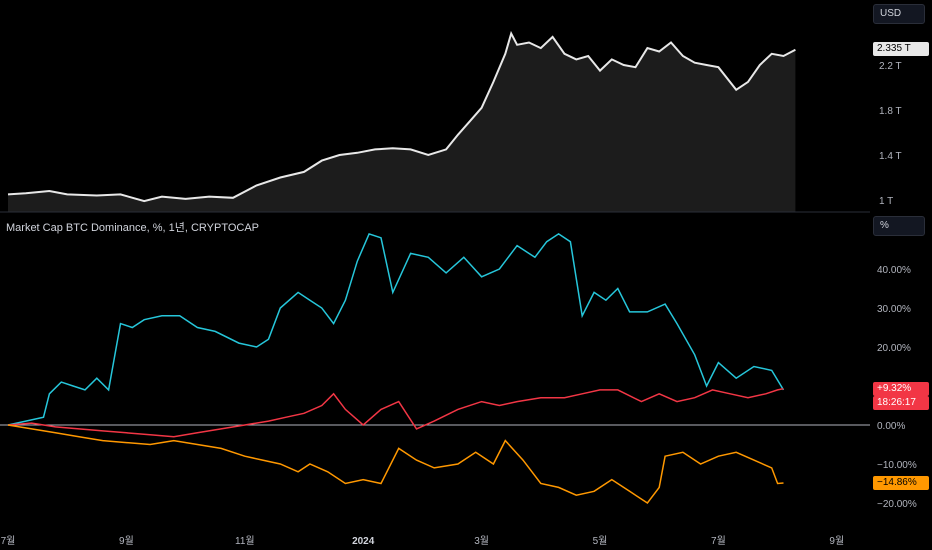 This screenshot has width=932, height=550. What do you see at coordinates (894, 270) in the screenshot?
I see `dominance-y-tick: 40.00%` at bounding box center [894, 270].